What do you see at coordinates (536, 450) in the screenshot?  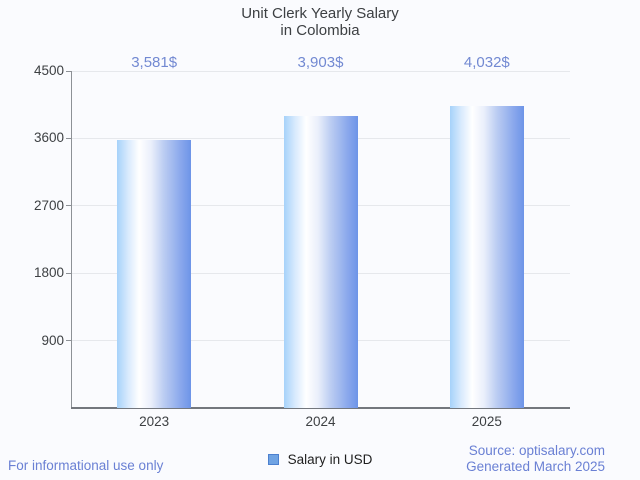 I see `footer-source-line: Source: optisalary.com` at bounding box center [536, 450].